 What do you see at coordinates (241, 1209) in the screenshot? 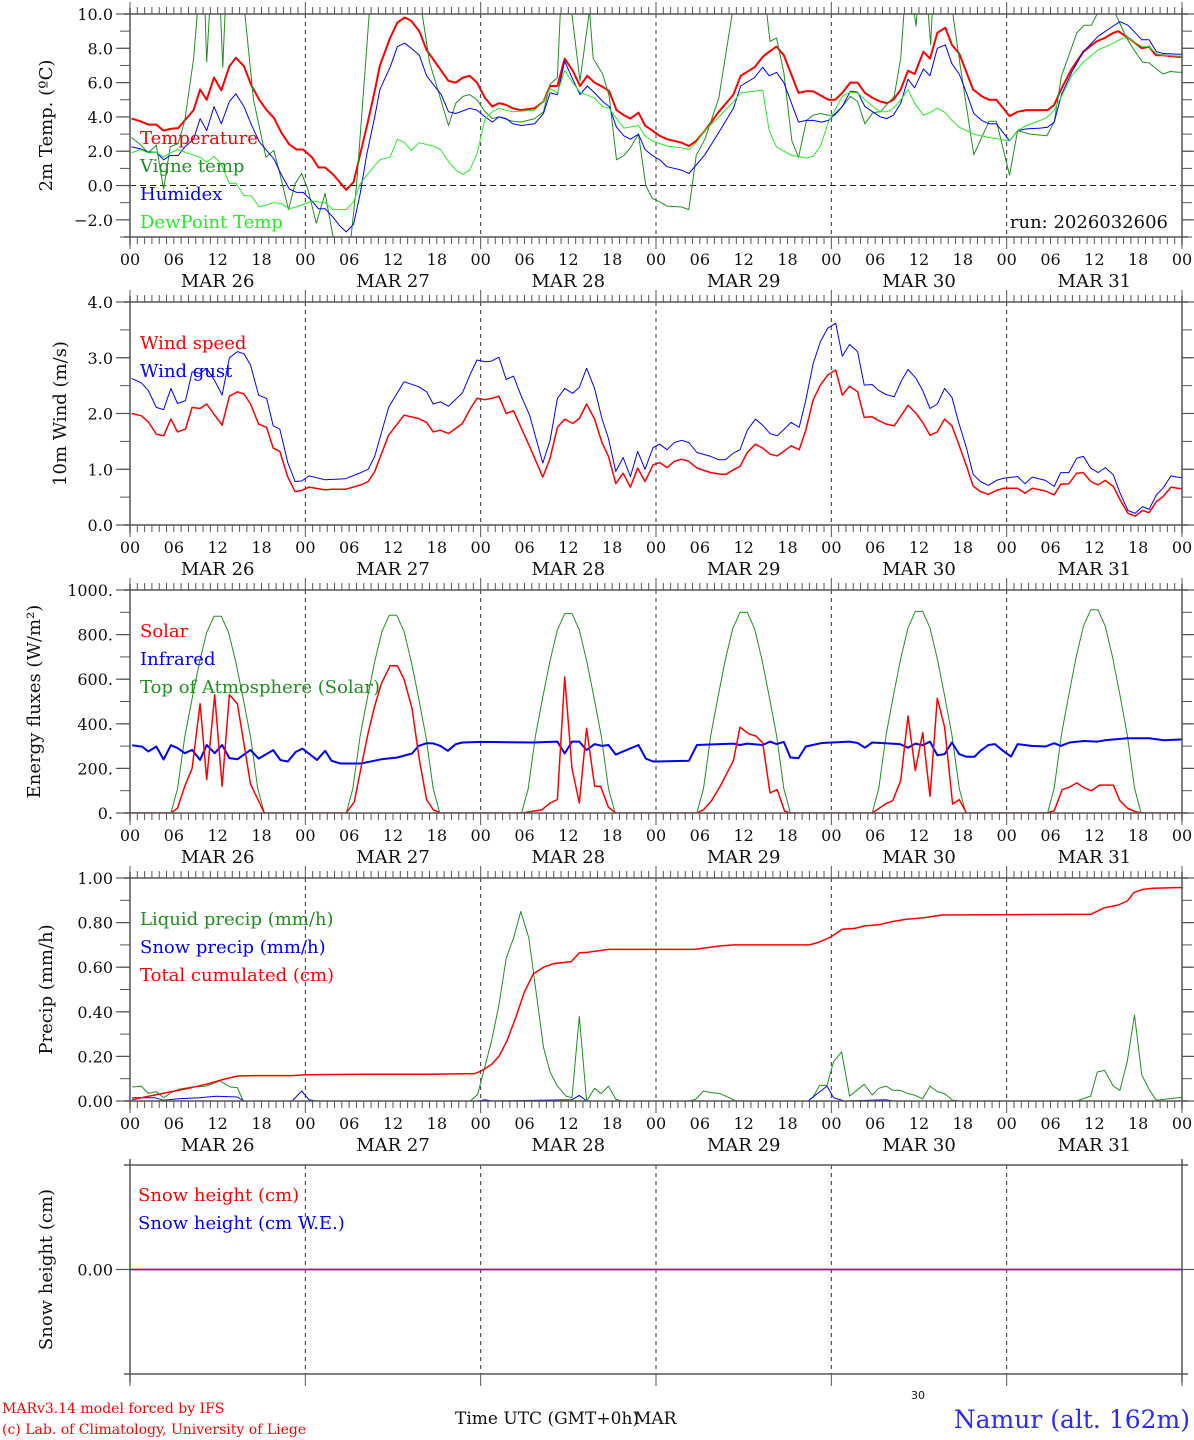
I see `snow-legend: Snow height (cm) Snow height (cm W.E.)` at bounding box center [241, 1209].